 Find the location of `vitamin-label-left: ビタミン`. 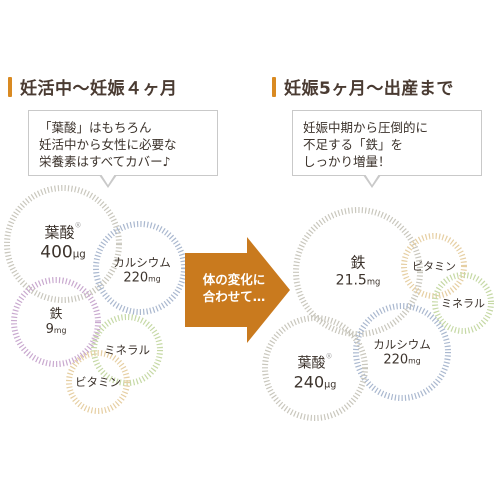

vitamin-label-left: ビタミン is located at coordinates (98, 382).